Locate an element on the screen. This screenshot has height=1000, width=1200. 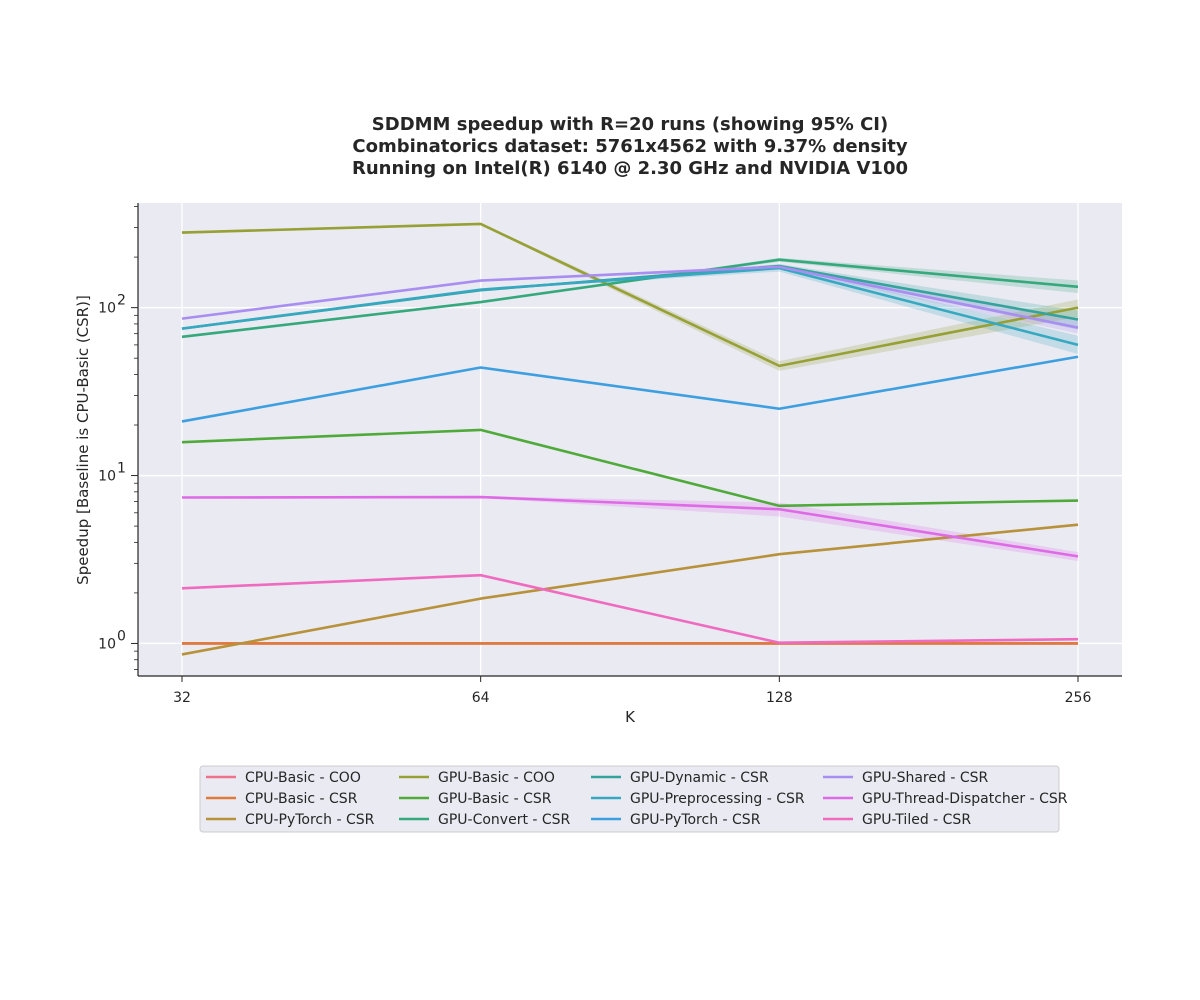
ci-band is located at coordinates (630, 296).